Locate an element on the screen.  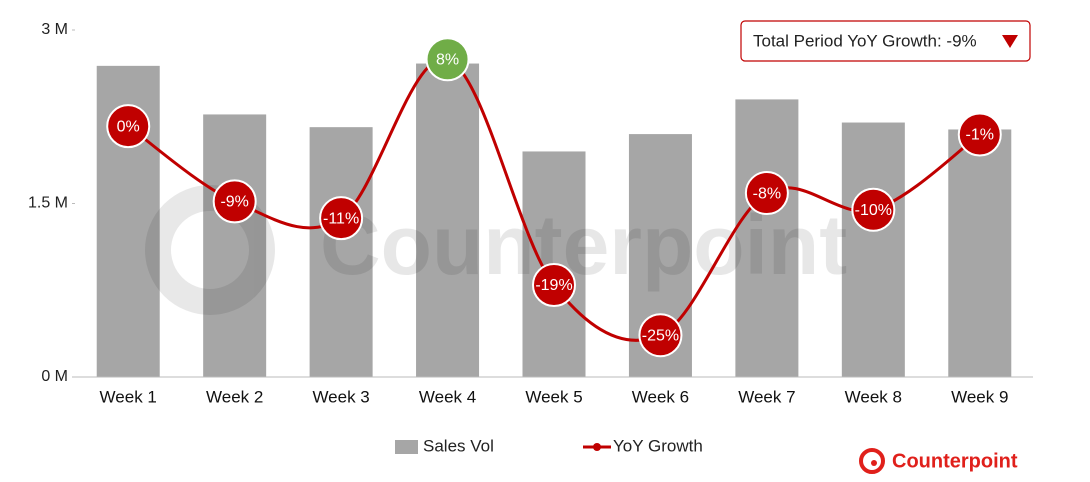
point: -19% is located at coordinates (554, 285).